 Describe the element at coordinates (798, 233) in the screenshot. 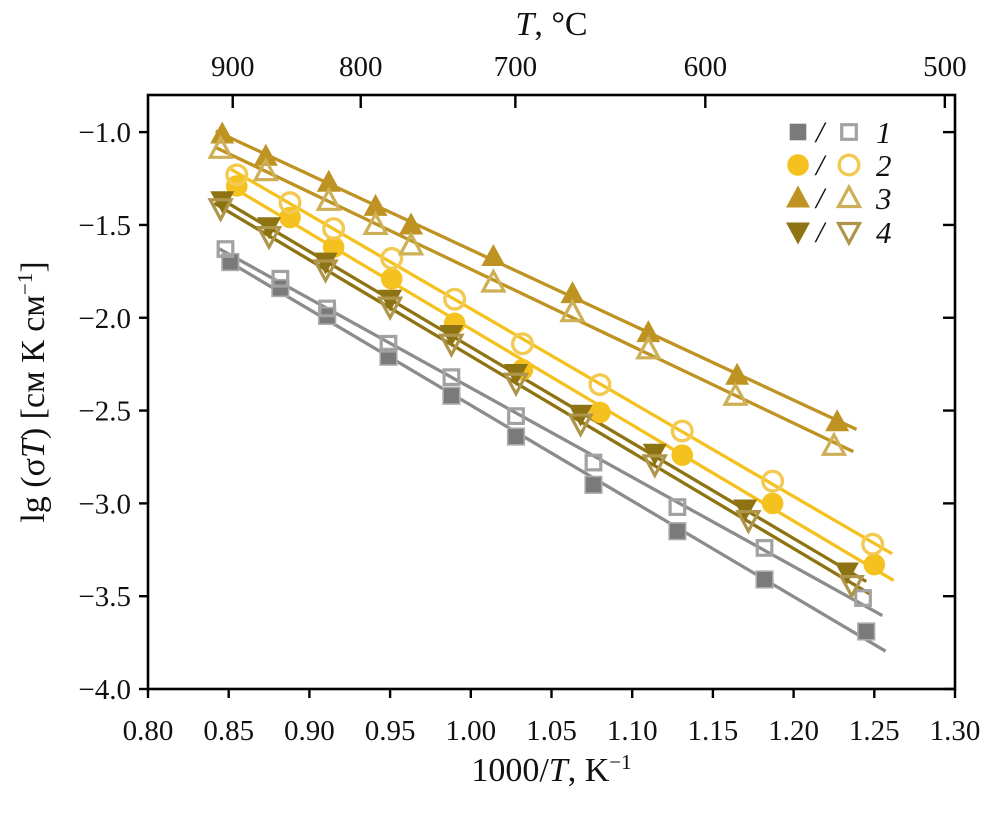

I see `legend-filled-triangle-down-icon` at that location.